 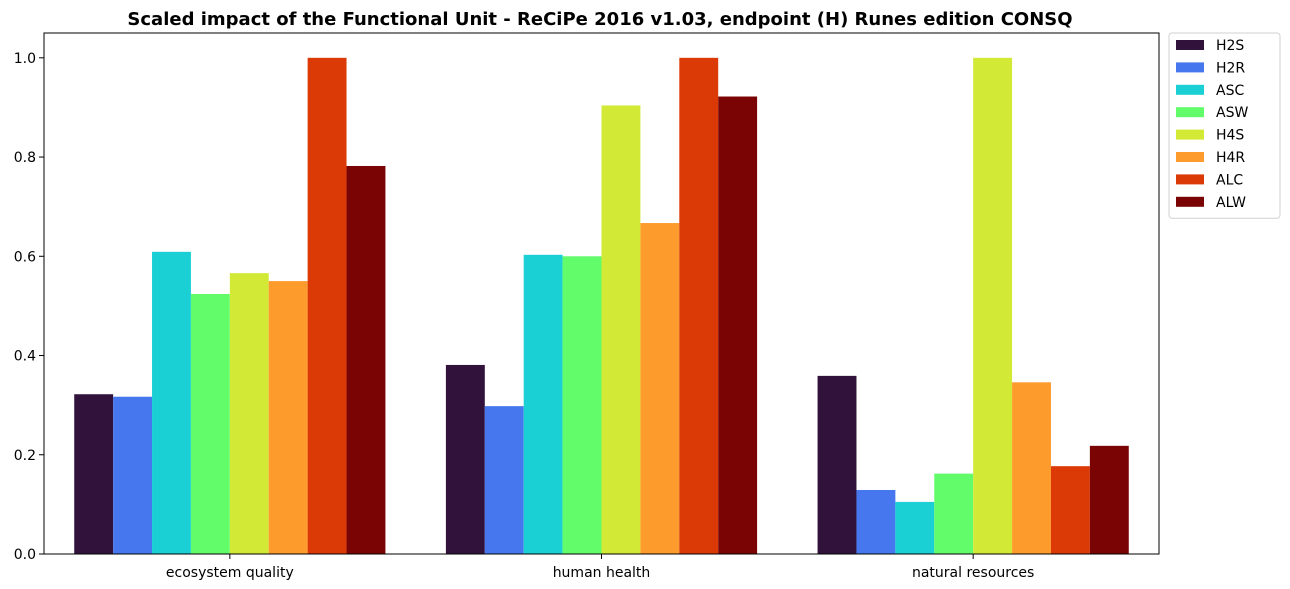 I want to click on bar-asc-ecosystem-quality, so click(x=171, y=402).